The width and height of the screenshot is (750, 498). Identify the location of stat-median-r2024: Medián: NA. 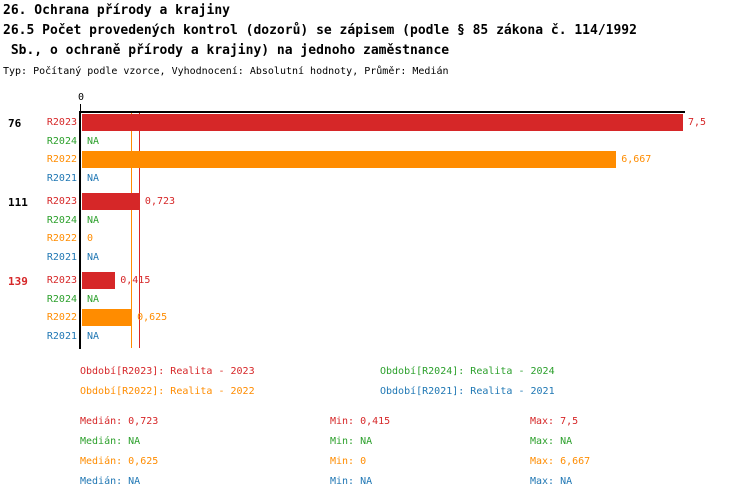
(110, 441).